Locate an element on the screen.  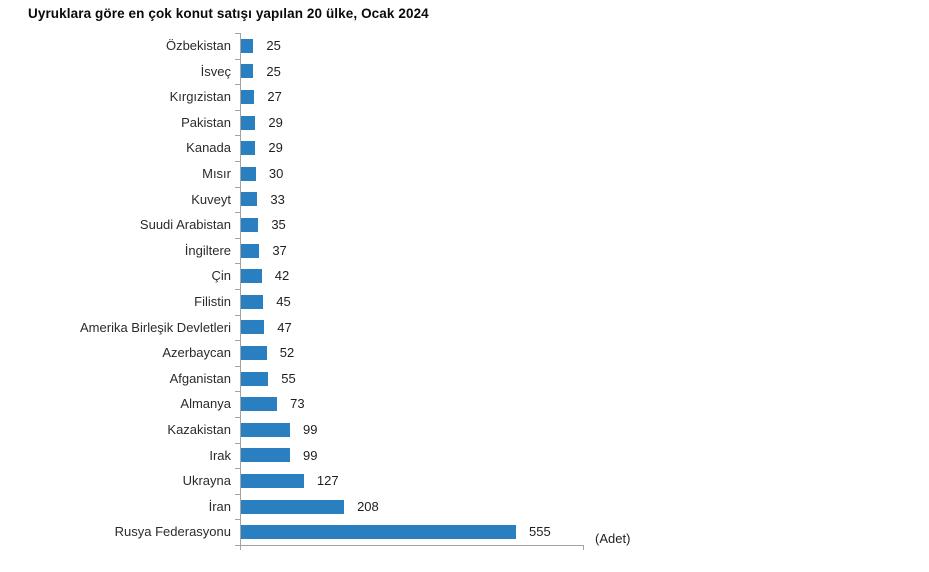
category-label: Özbekistan is located at coordinates (198, 45).